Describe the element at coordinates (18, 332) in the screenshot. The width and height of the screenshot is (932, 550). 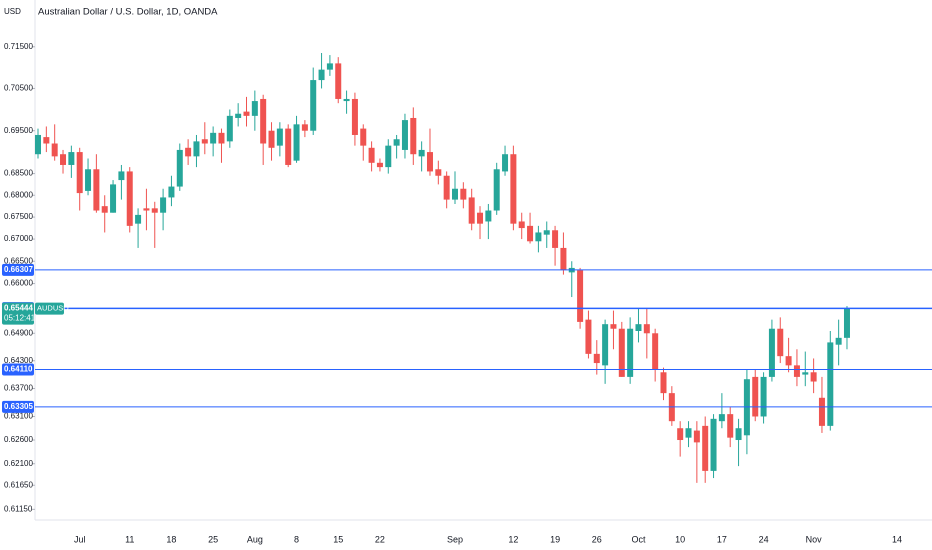
I see `y-tick-label: 0.64900` at that location.